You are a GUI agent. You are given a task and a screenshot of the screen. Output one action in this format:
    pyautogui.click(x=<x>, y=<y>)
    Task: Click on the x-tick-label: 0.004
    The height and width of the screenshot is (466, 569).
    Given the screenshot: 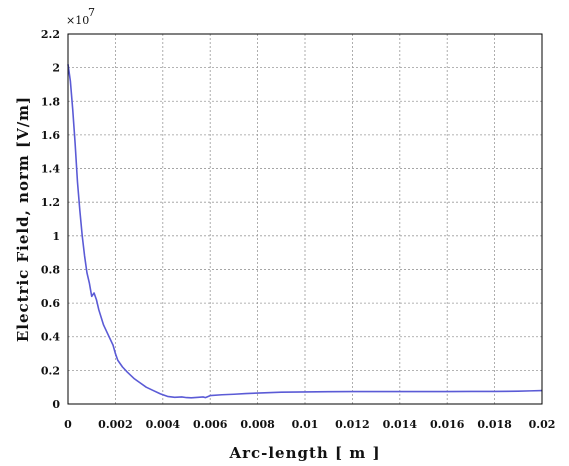 What is the action you would take?
    pyautogui.click(x=163, y=424)
    